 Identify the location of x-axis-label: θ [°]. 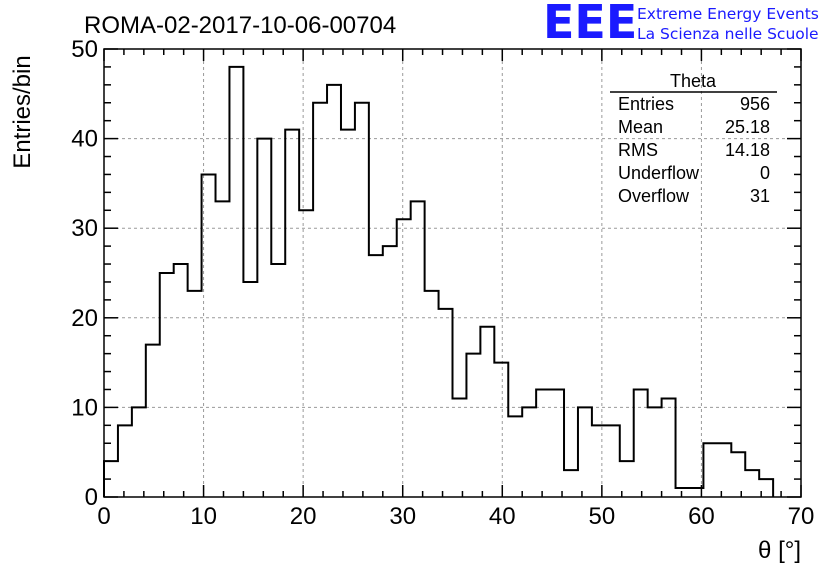
(779, 550).